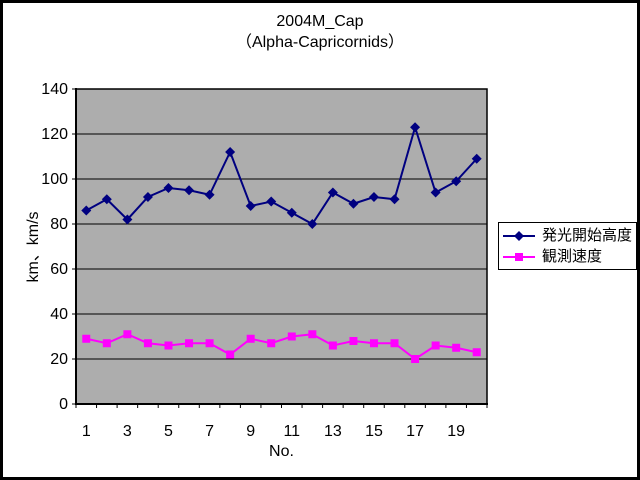 This screenshot has width=640, height=480. Describe the element at coordinates (59, 314) in the screenshot. I see `y-axis-tick-label: 40` at that location.